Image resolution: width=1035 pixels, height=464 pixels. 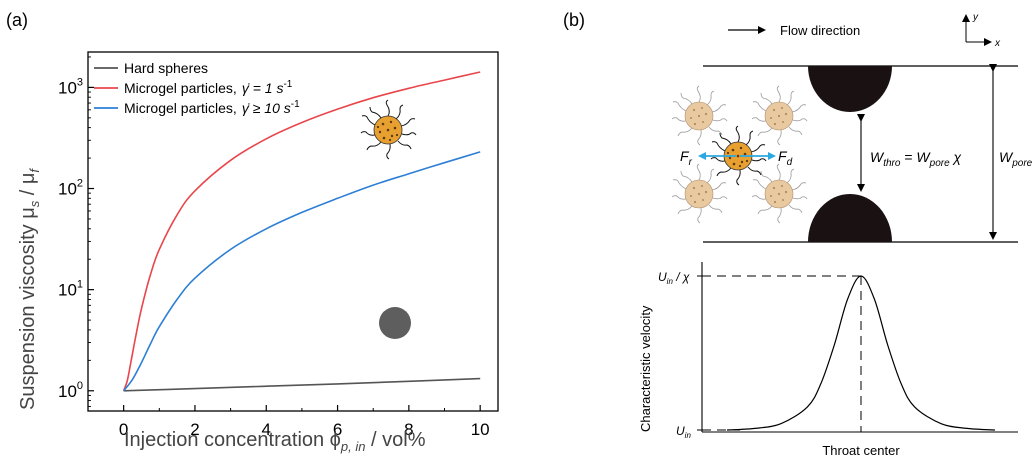 I want to click on y-tick-label: 10¹, so click(x=70, y=289).